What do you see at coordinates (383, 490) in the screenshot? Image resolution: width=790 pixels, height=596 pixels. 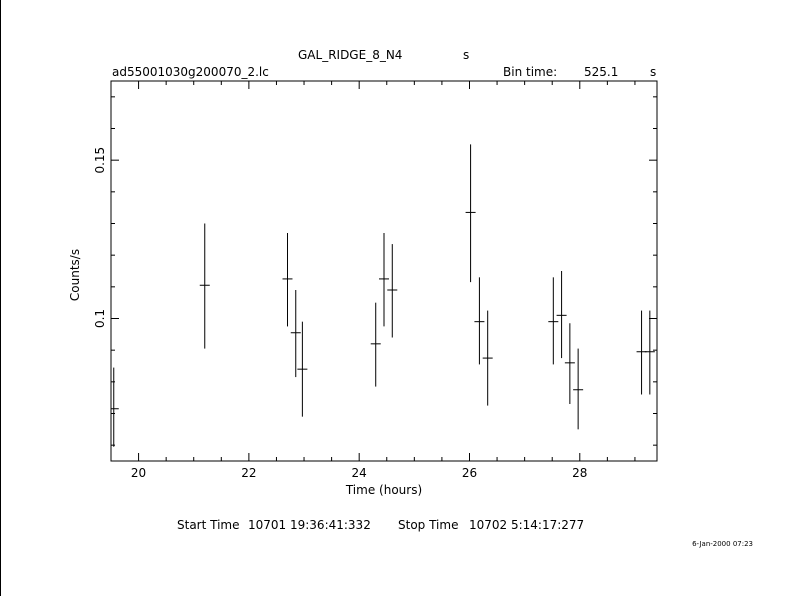 I see `x-axis-label: Time (hours)` at bounding box center [383, 490].